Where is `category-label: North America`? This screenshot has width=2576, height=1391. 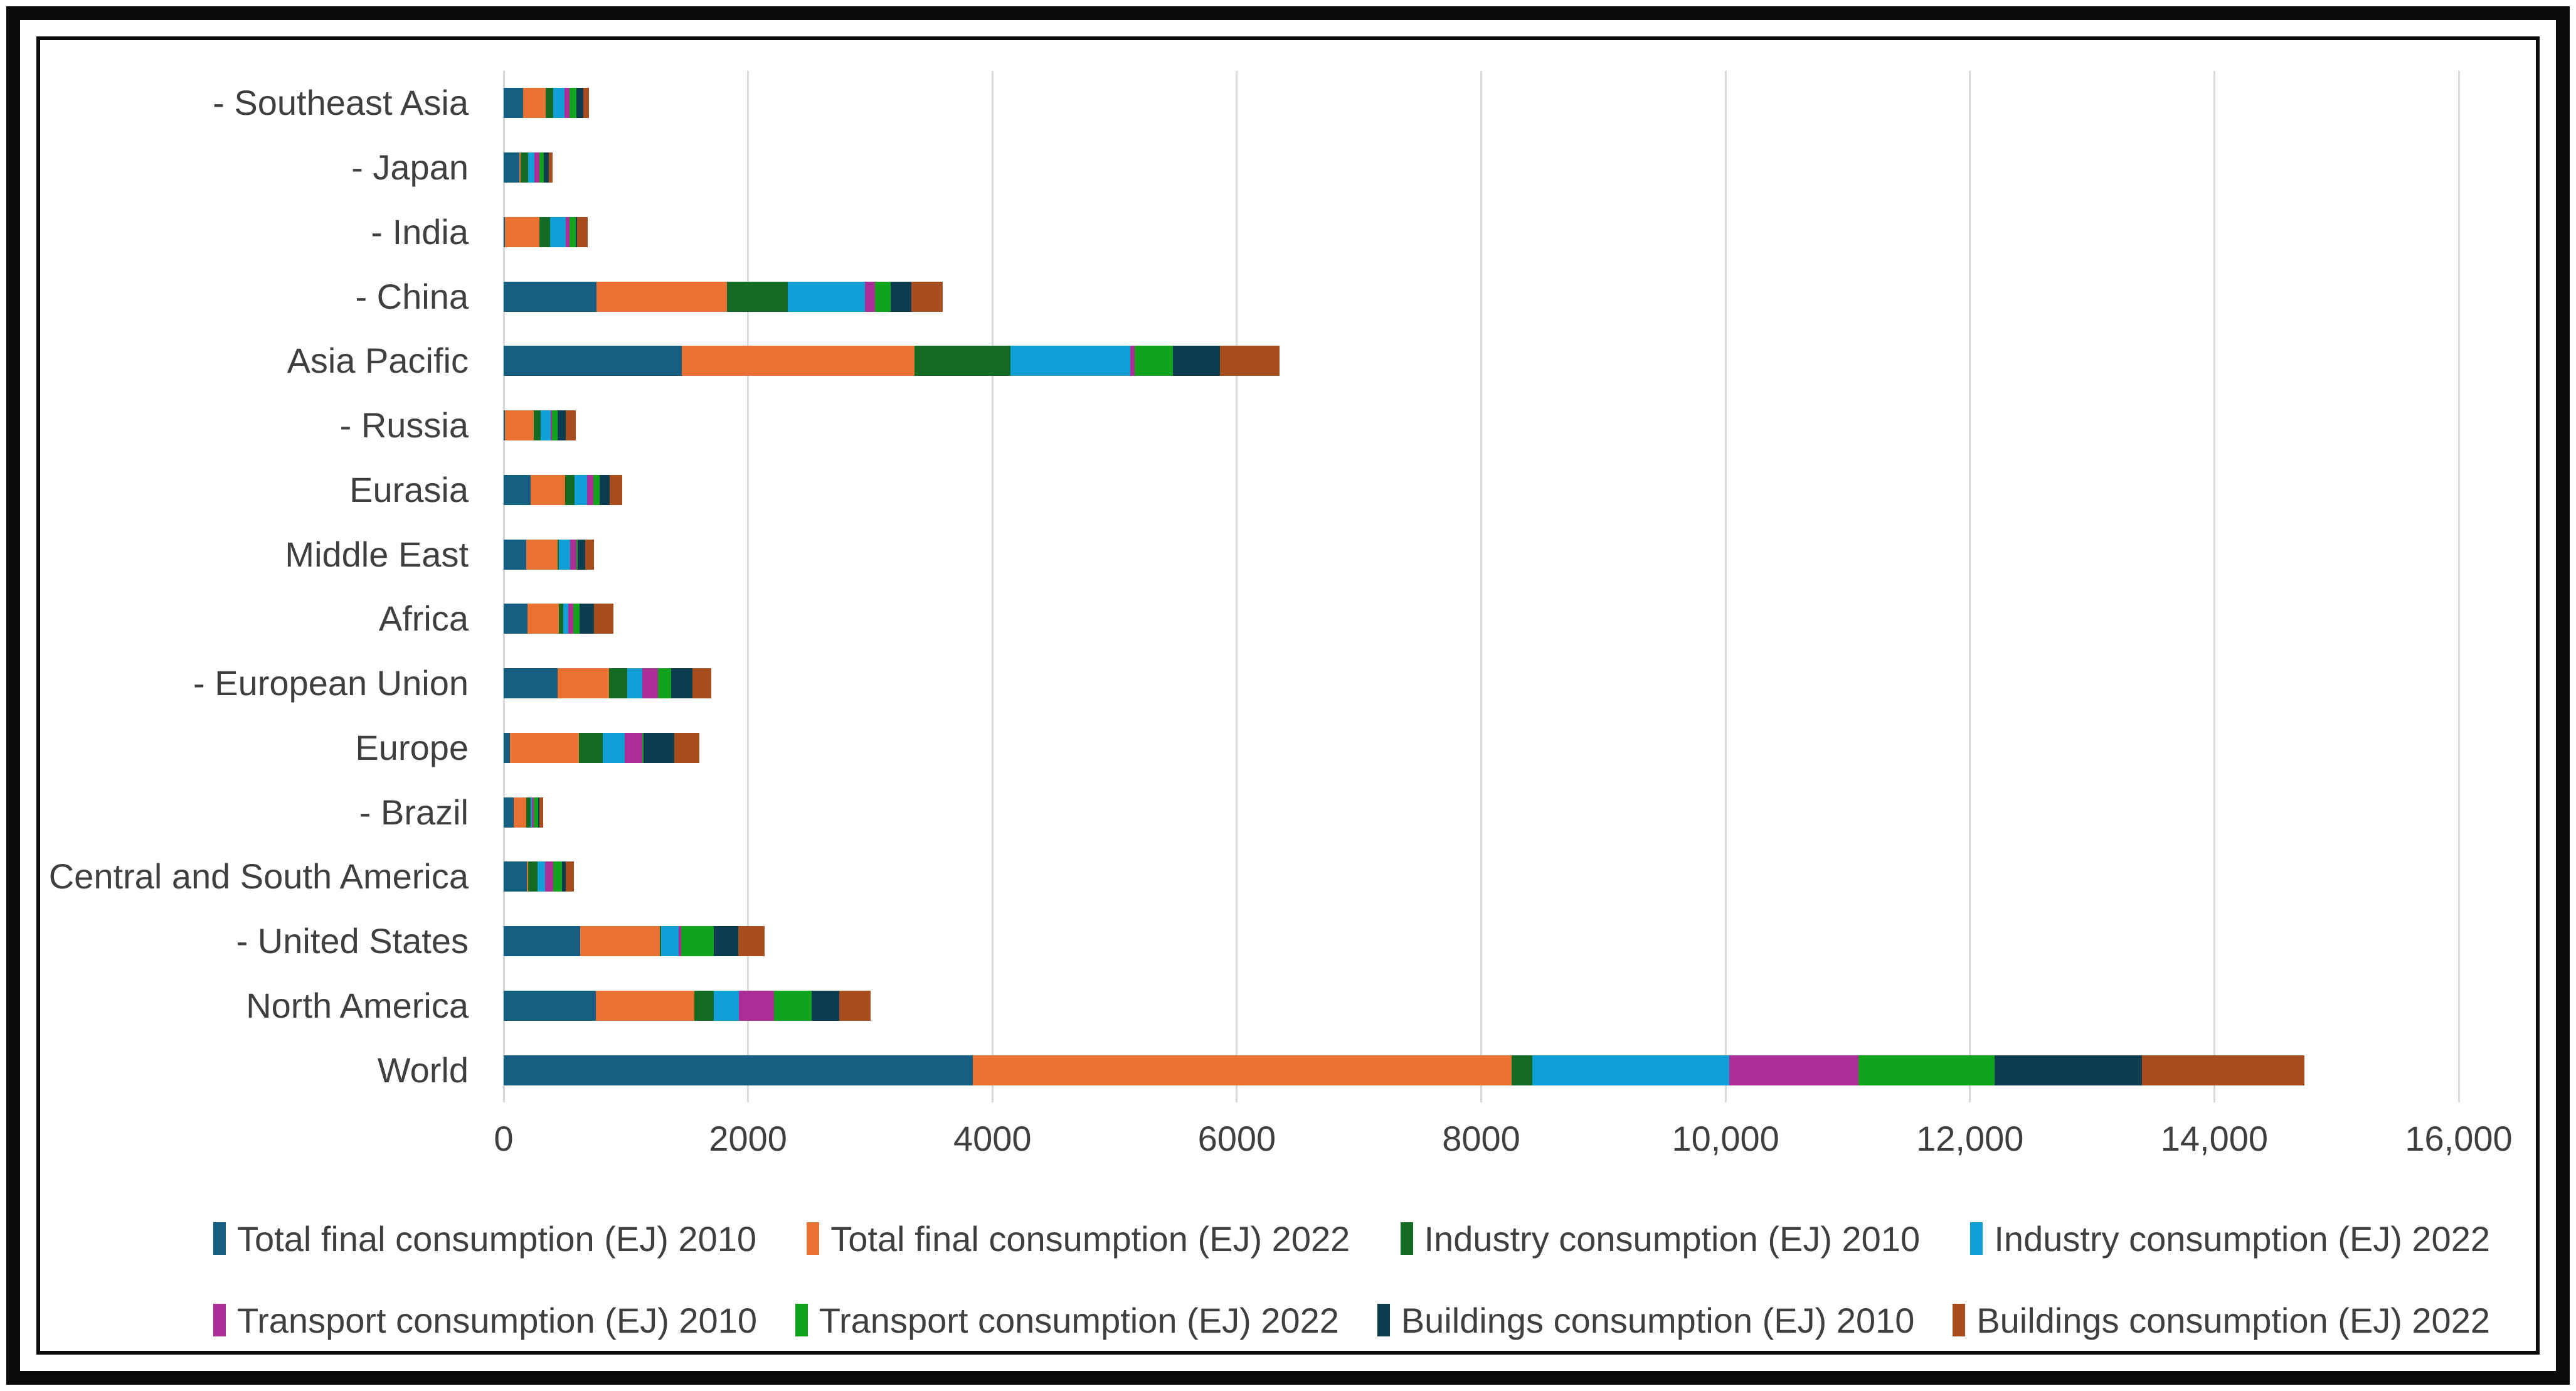 category-label: North America is located at coordinates (357, 1005).